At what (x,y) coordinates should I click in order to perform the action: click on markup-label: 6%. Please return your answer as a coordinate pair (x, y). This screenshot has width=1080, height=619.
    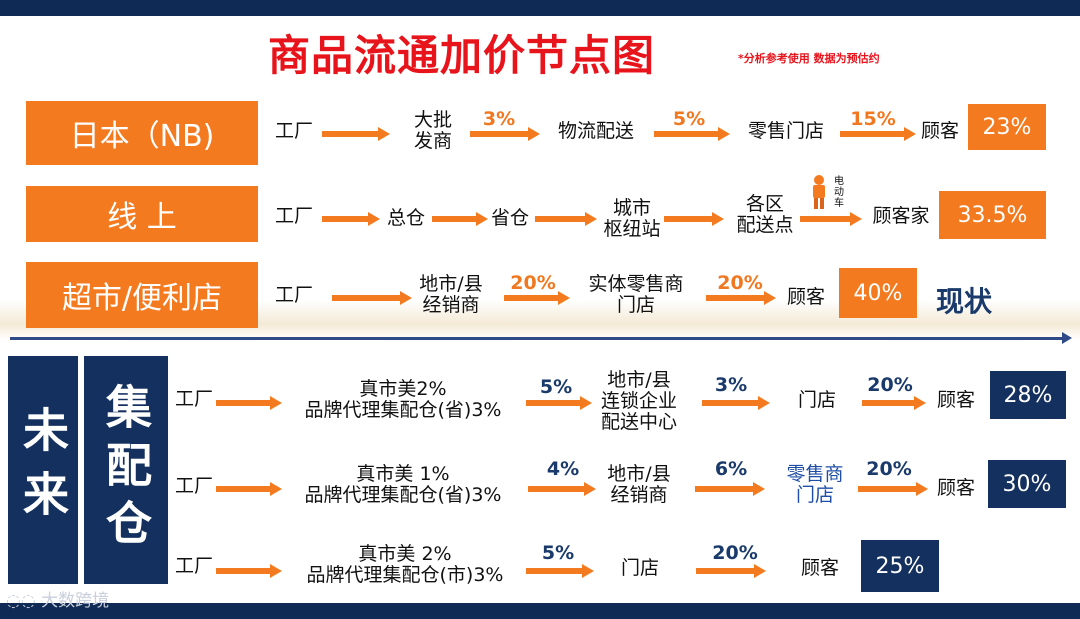
    Looking at the image, I should click on (731, 469).